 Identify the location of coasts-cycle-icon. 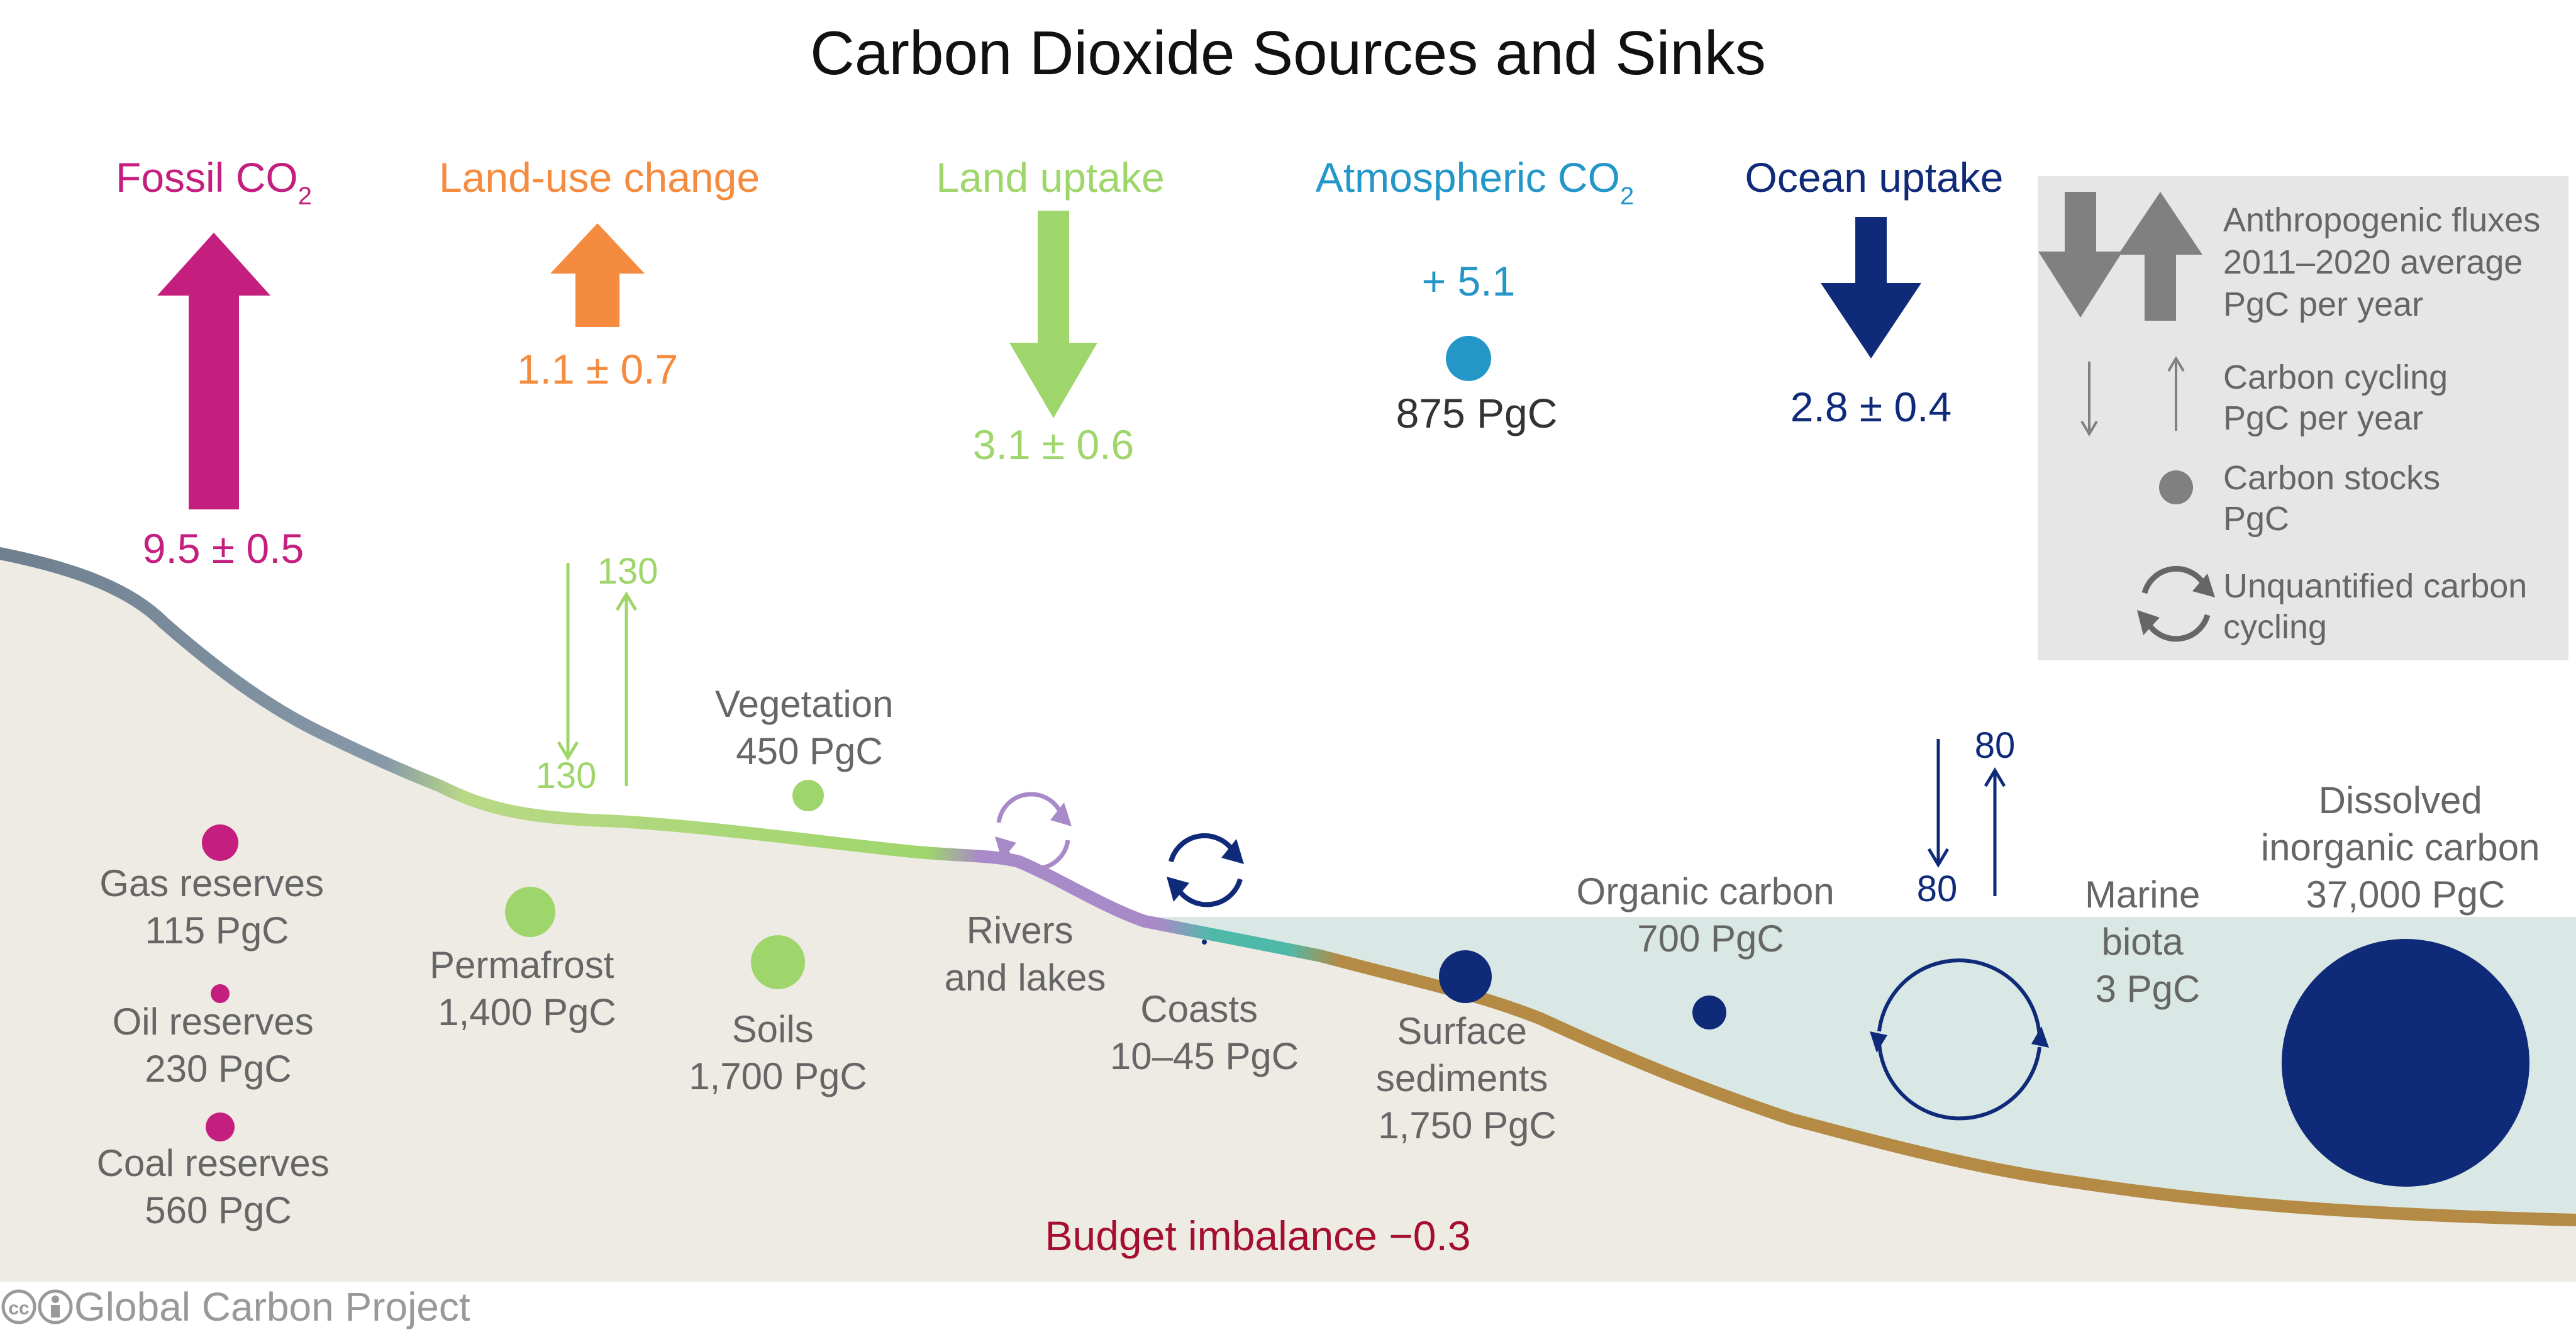
(1205, 870).